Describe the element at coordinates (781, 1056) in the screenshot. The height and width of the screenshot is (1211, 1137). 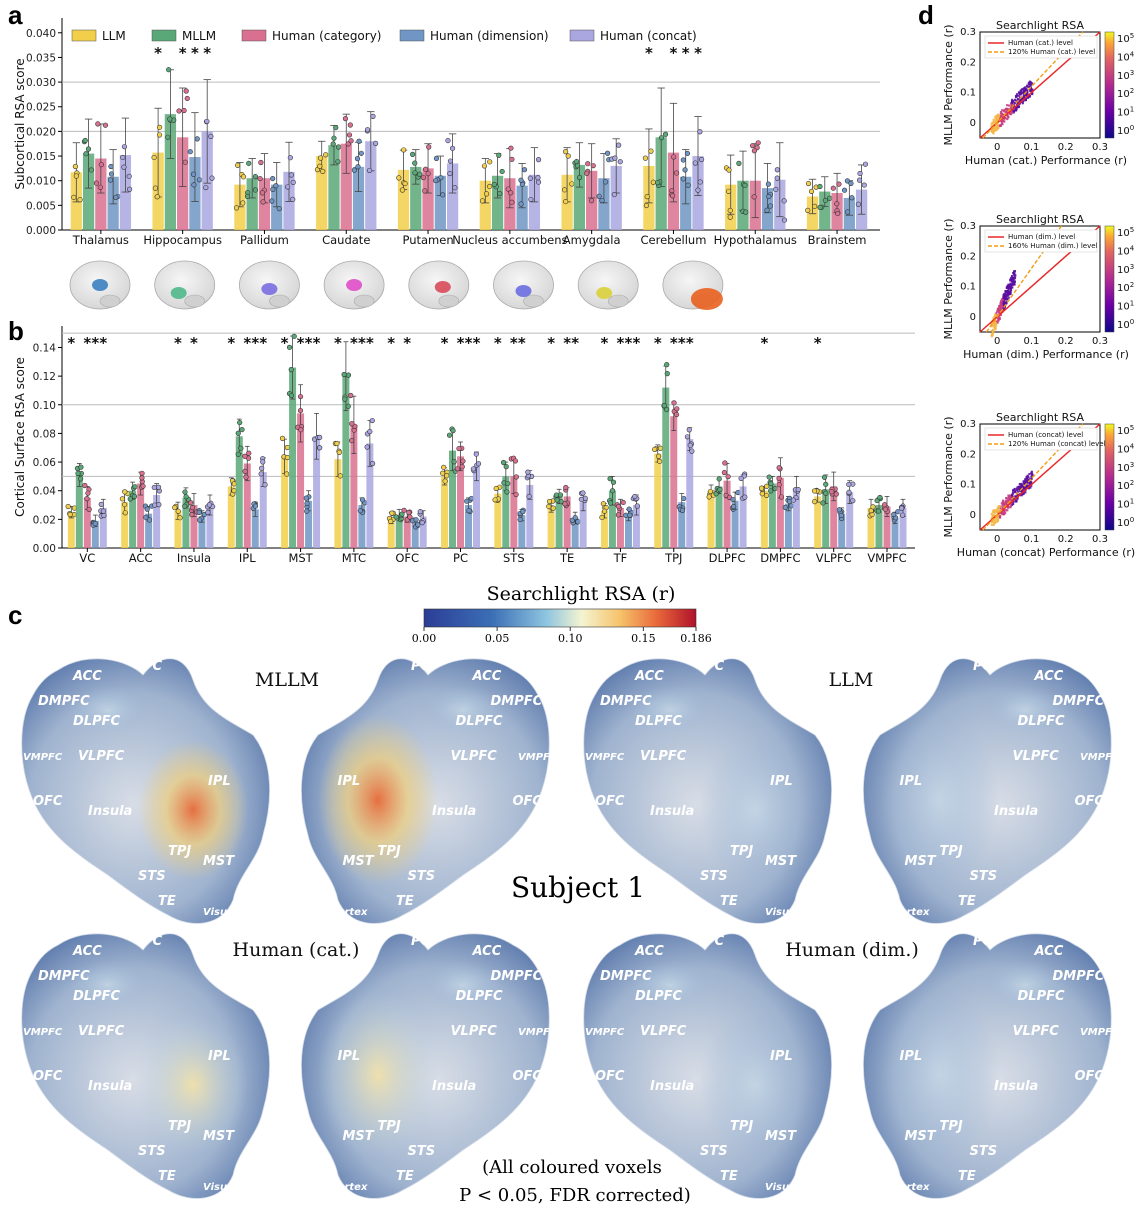
I see `roi-label: IPL` at that location.